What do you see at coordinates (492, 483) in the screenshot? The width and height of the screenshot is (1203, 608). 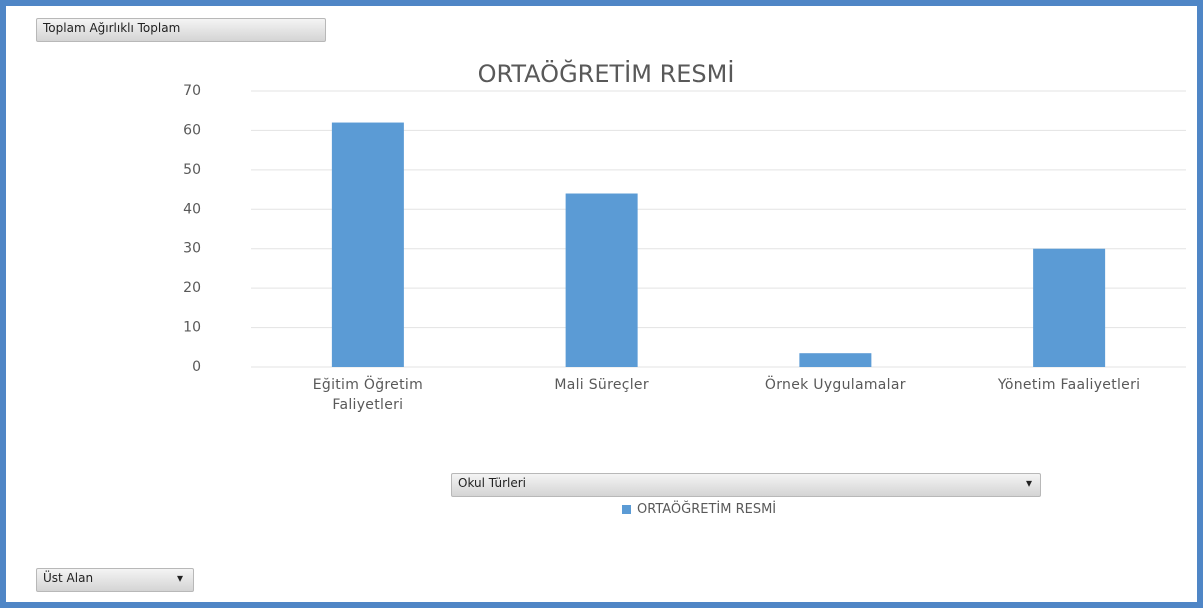 I see `legend-field-label: Okul Türleri` at bounding box center [492, 483].